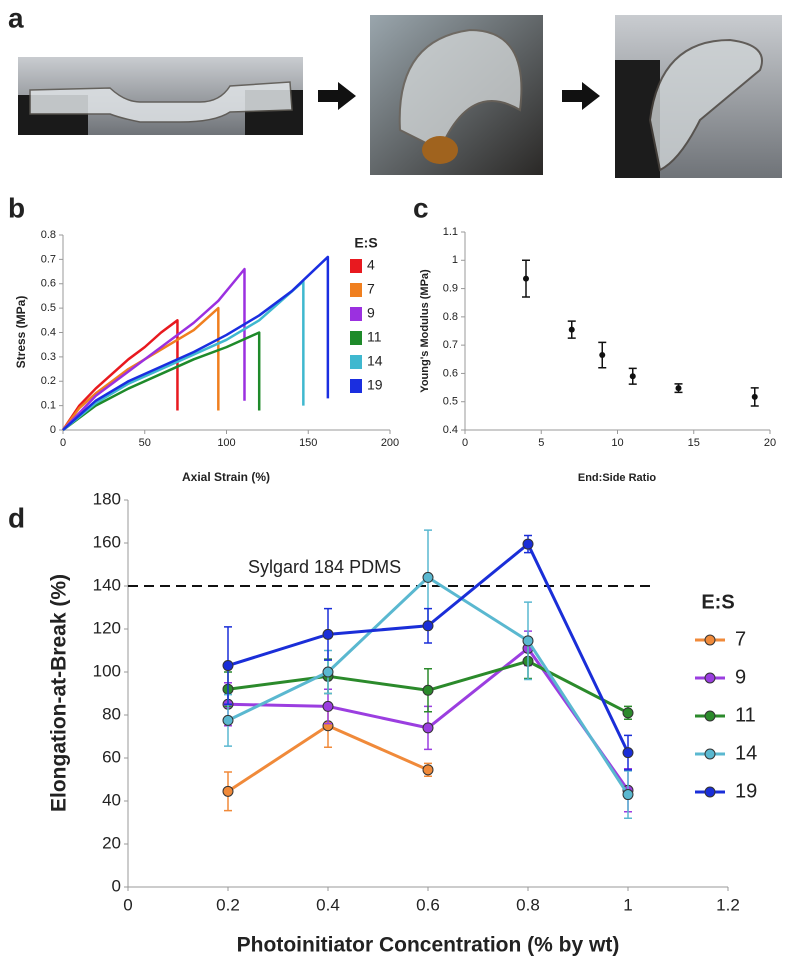 This screenshot has width=800, height=973. Describe the element at coordinates (421, 207) in the screenshot. I see `panel-label: c` at that location.